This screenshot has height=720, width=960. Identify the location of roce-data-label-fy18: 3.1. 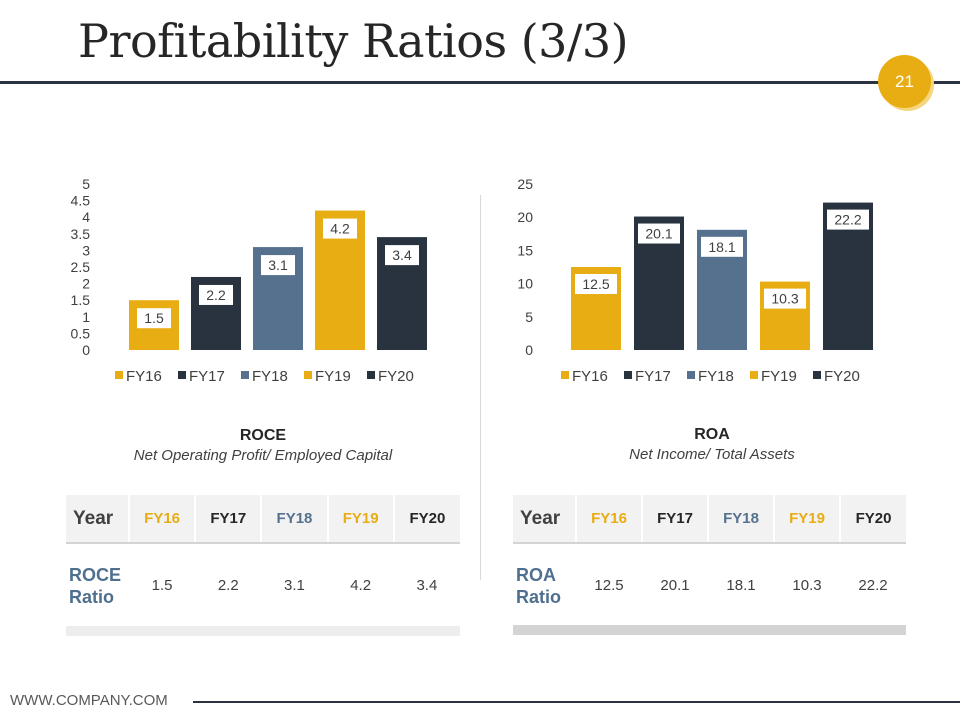
(278, 265).